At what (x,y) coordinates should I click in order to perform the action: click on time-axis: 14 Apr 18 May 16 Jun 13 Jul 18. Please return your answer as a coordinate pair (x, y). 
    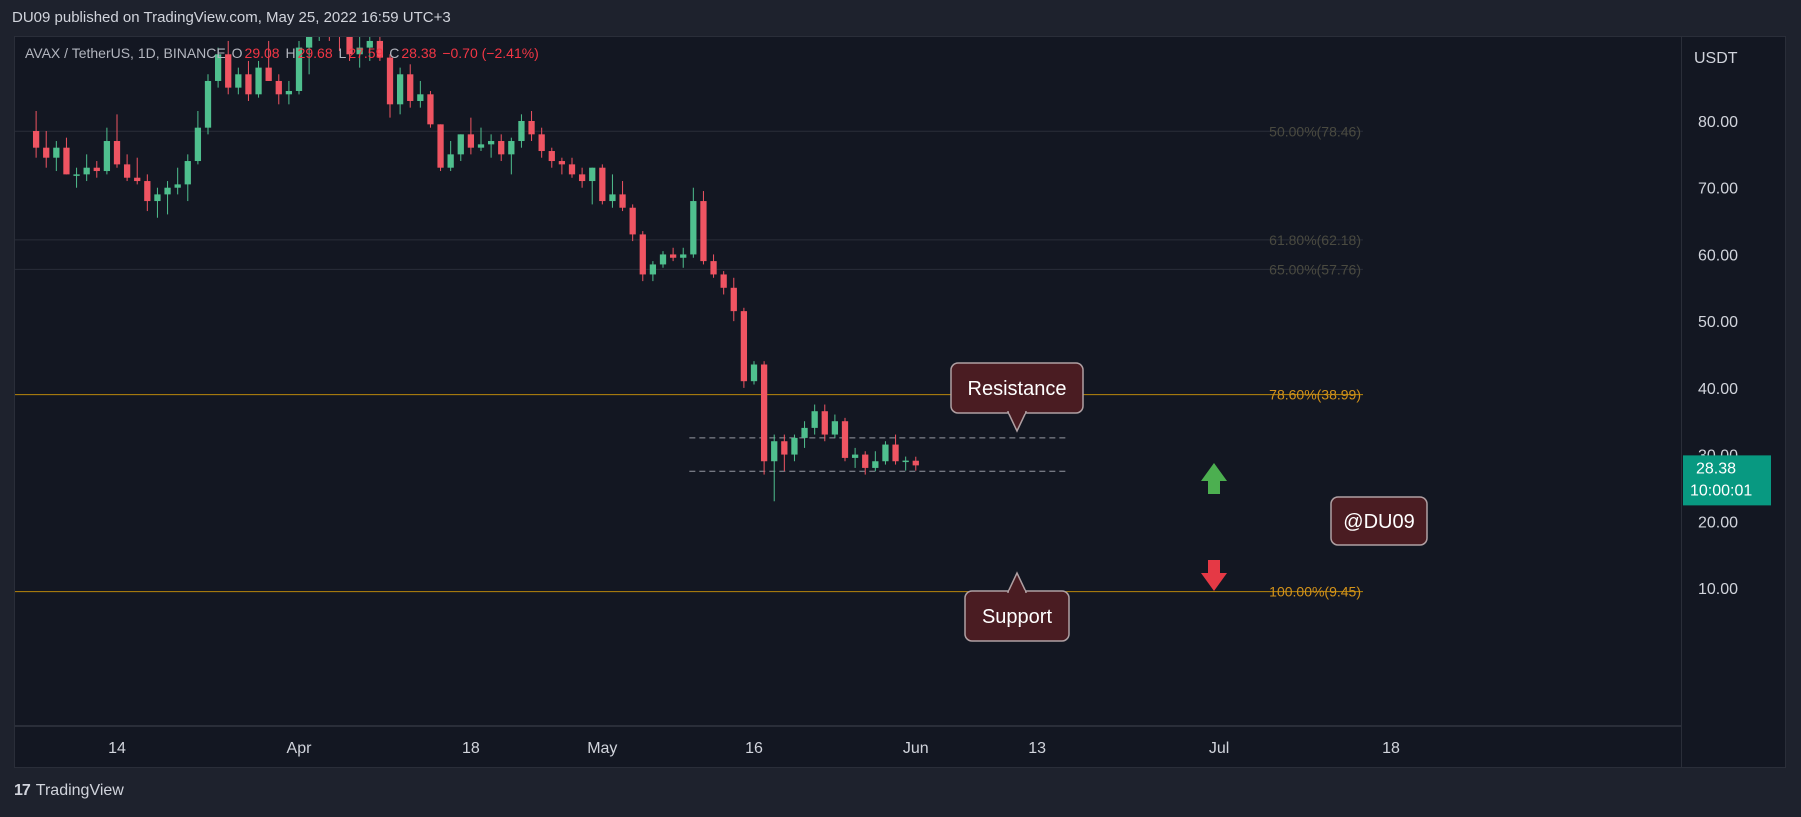
    Looking at the image, I should click on (848, 747).